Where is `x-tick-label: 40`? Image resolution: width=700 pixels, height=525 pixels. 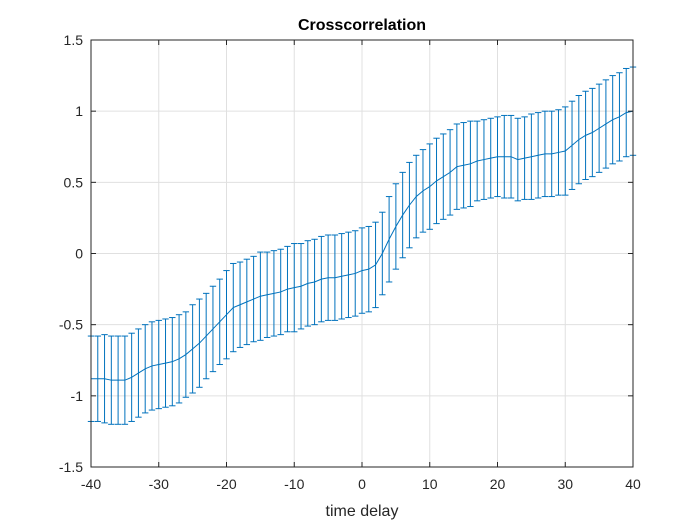
x-tick-label: 40 is located at coordinates (633, 484).